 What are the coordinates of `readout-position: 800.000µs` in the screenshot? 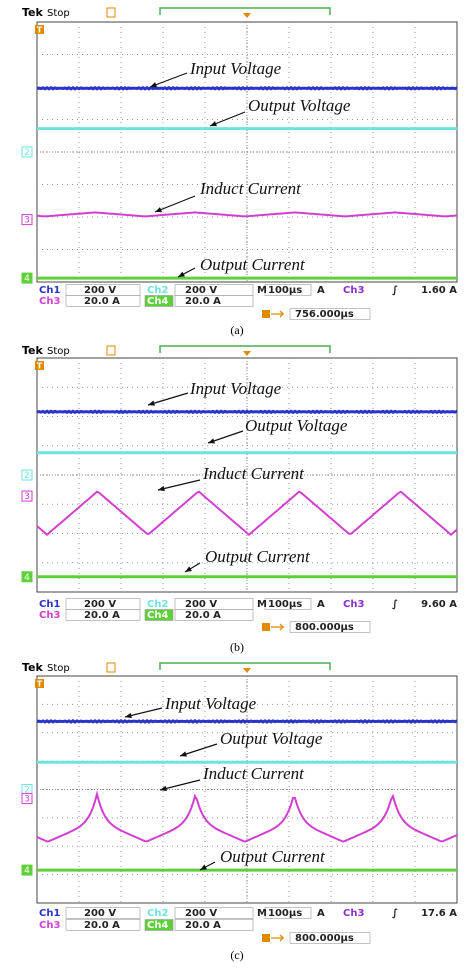 It's located at (324, 938).